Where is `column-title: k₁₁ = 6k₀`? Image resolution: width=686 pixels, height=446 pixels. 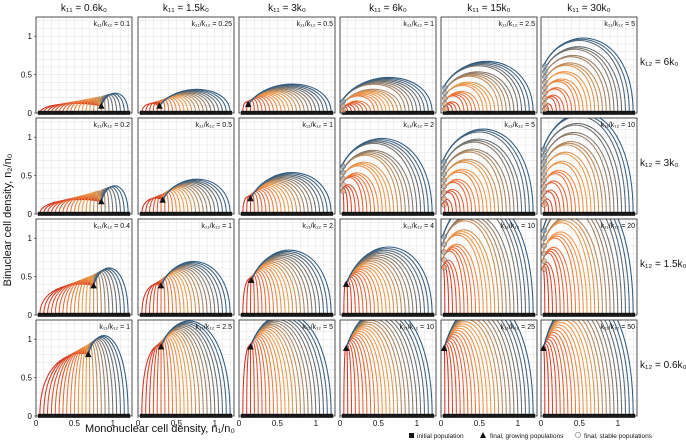
column-title: k₁₁ = 6k₀ is located at coordinates (388, 8).